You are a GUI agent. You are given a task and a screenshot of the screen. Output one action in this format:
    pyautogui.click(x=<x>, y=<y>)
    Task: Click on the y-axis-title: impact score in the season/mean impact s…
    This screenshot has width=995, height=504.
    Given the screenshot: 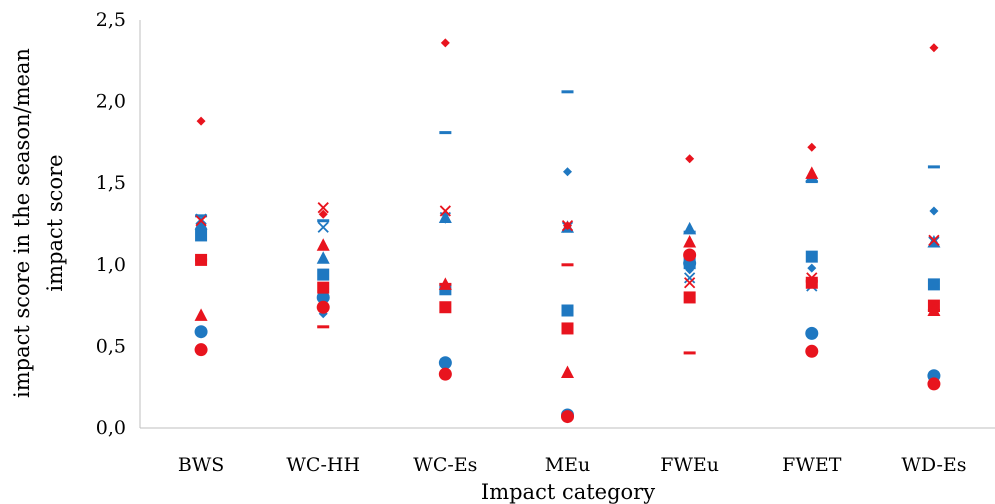 What is the action you would take?
    pyautogui.click(x=38, y=223)
    